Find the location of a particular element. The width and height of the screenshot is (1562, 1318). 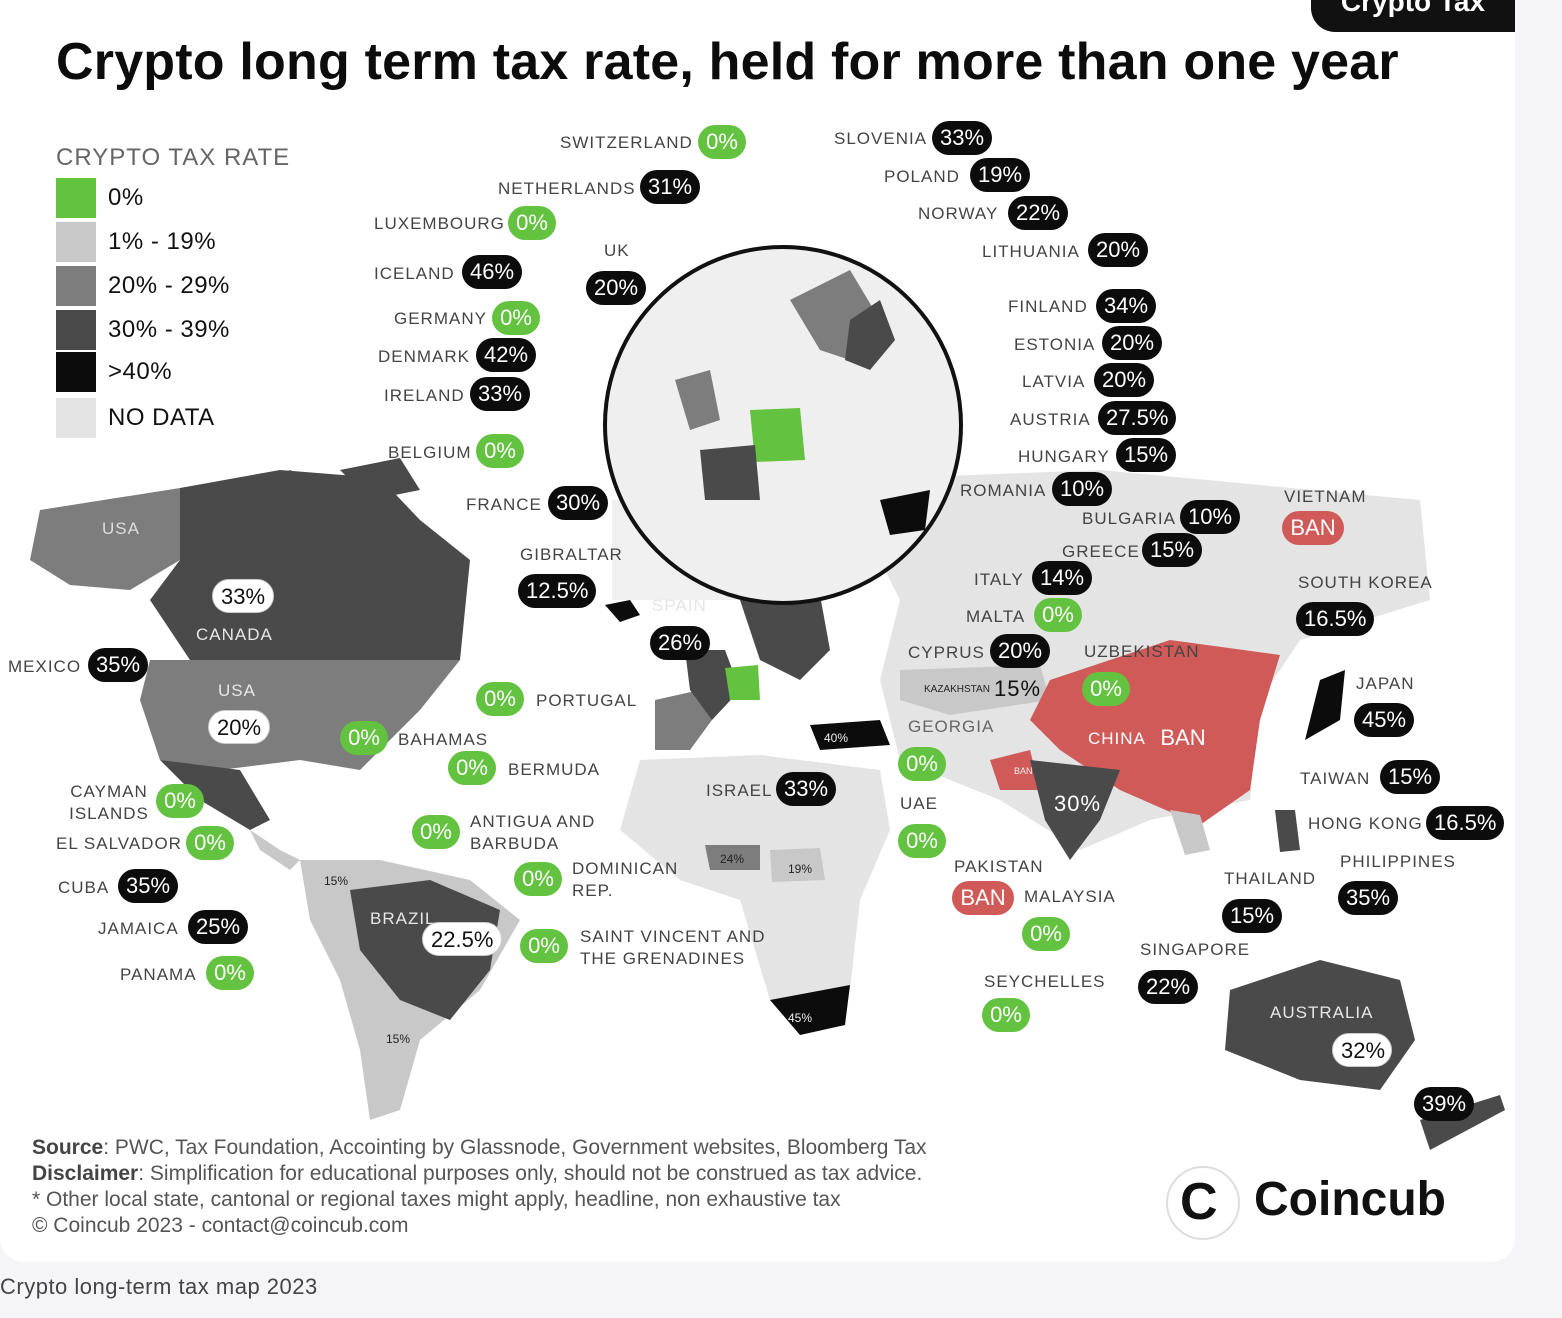

label-brazil: BRAZIL is located at coordinates (403, 918).